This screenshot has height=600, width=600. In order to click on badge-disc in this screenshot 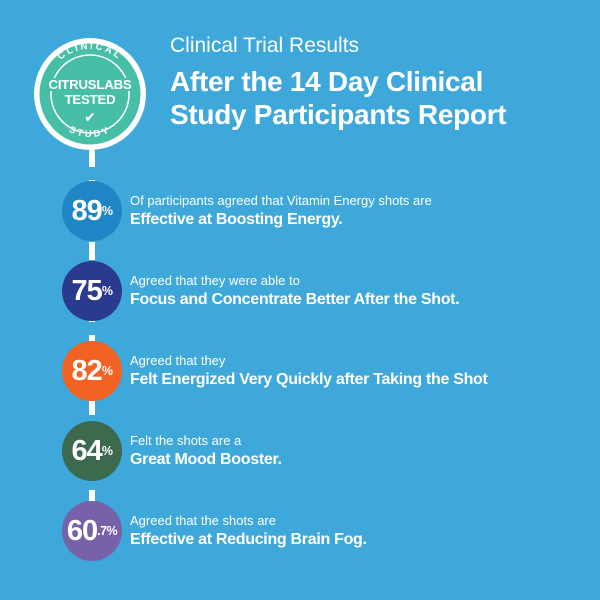, I will do `click(90, 94)`.